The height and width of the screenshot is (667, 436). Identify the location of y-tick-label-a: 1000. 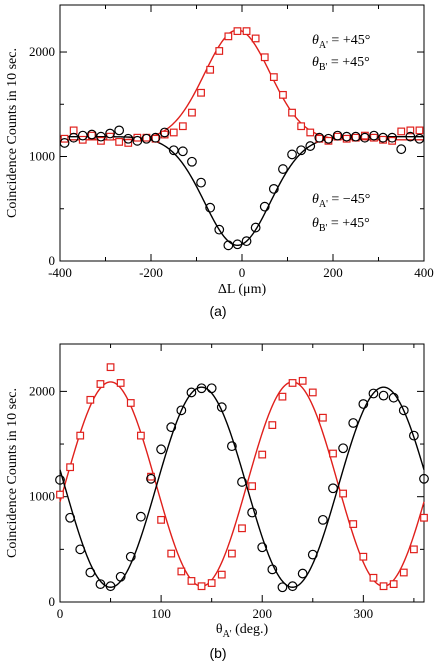
(42, 156).